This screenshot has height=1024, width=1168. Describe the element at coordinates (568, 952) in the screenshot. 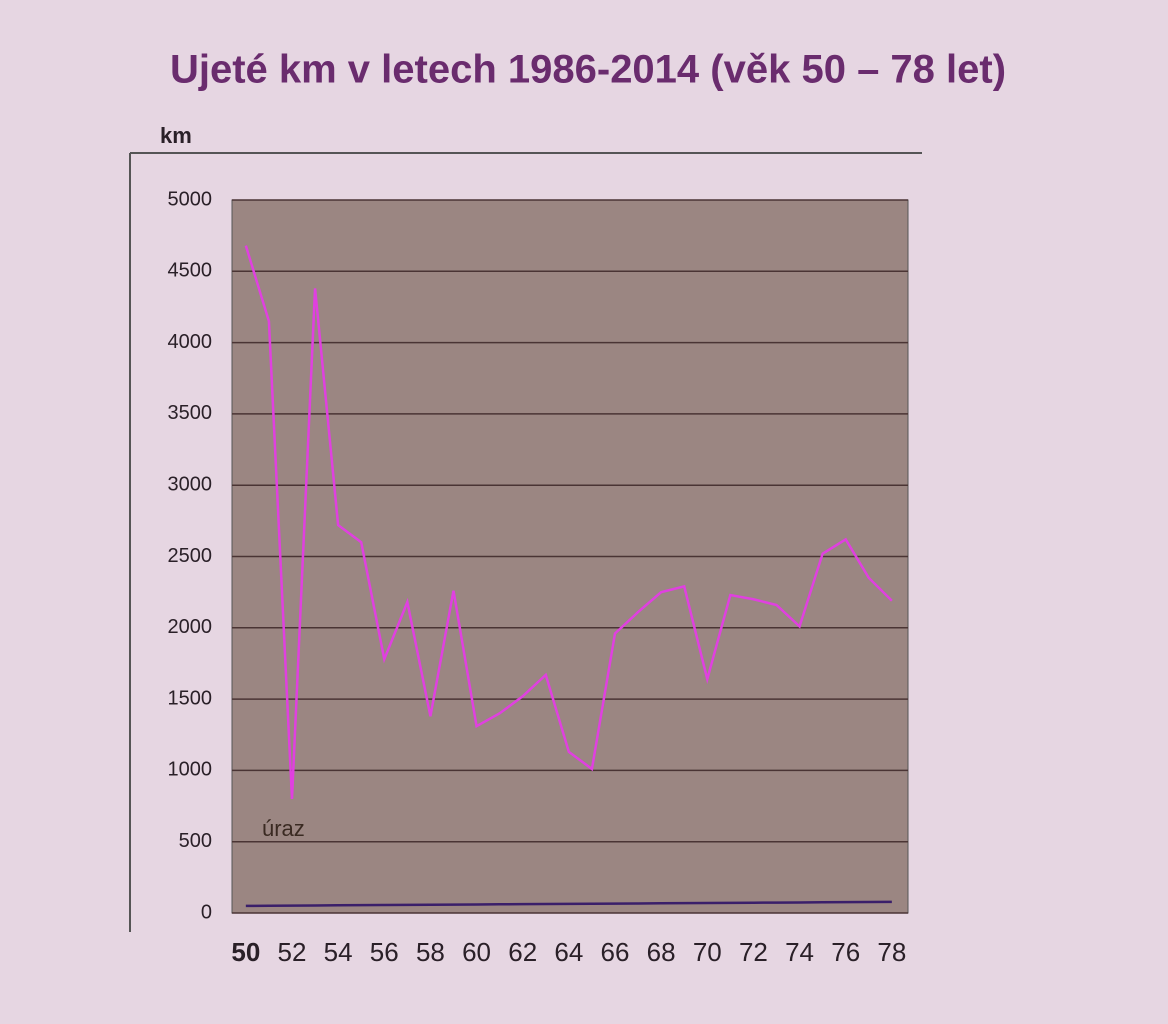

I see `x-tick-label: 64` at that location.